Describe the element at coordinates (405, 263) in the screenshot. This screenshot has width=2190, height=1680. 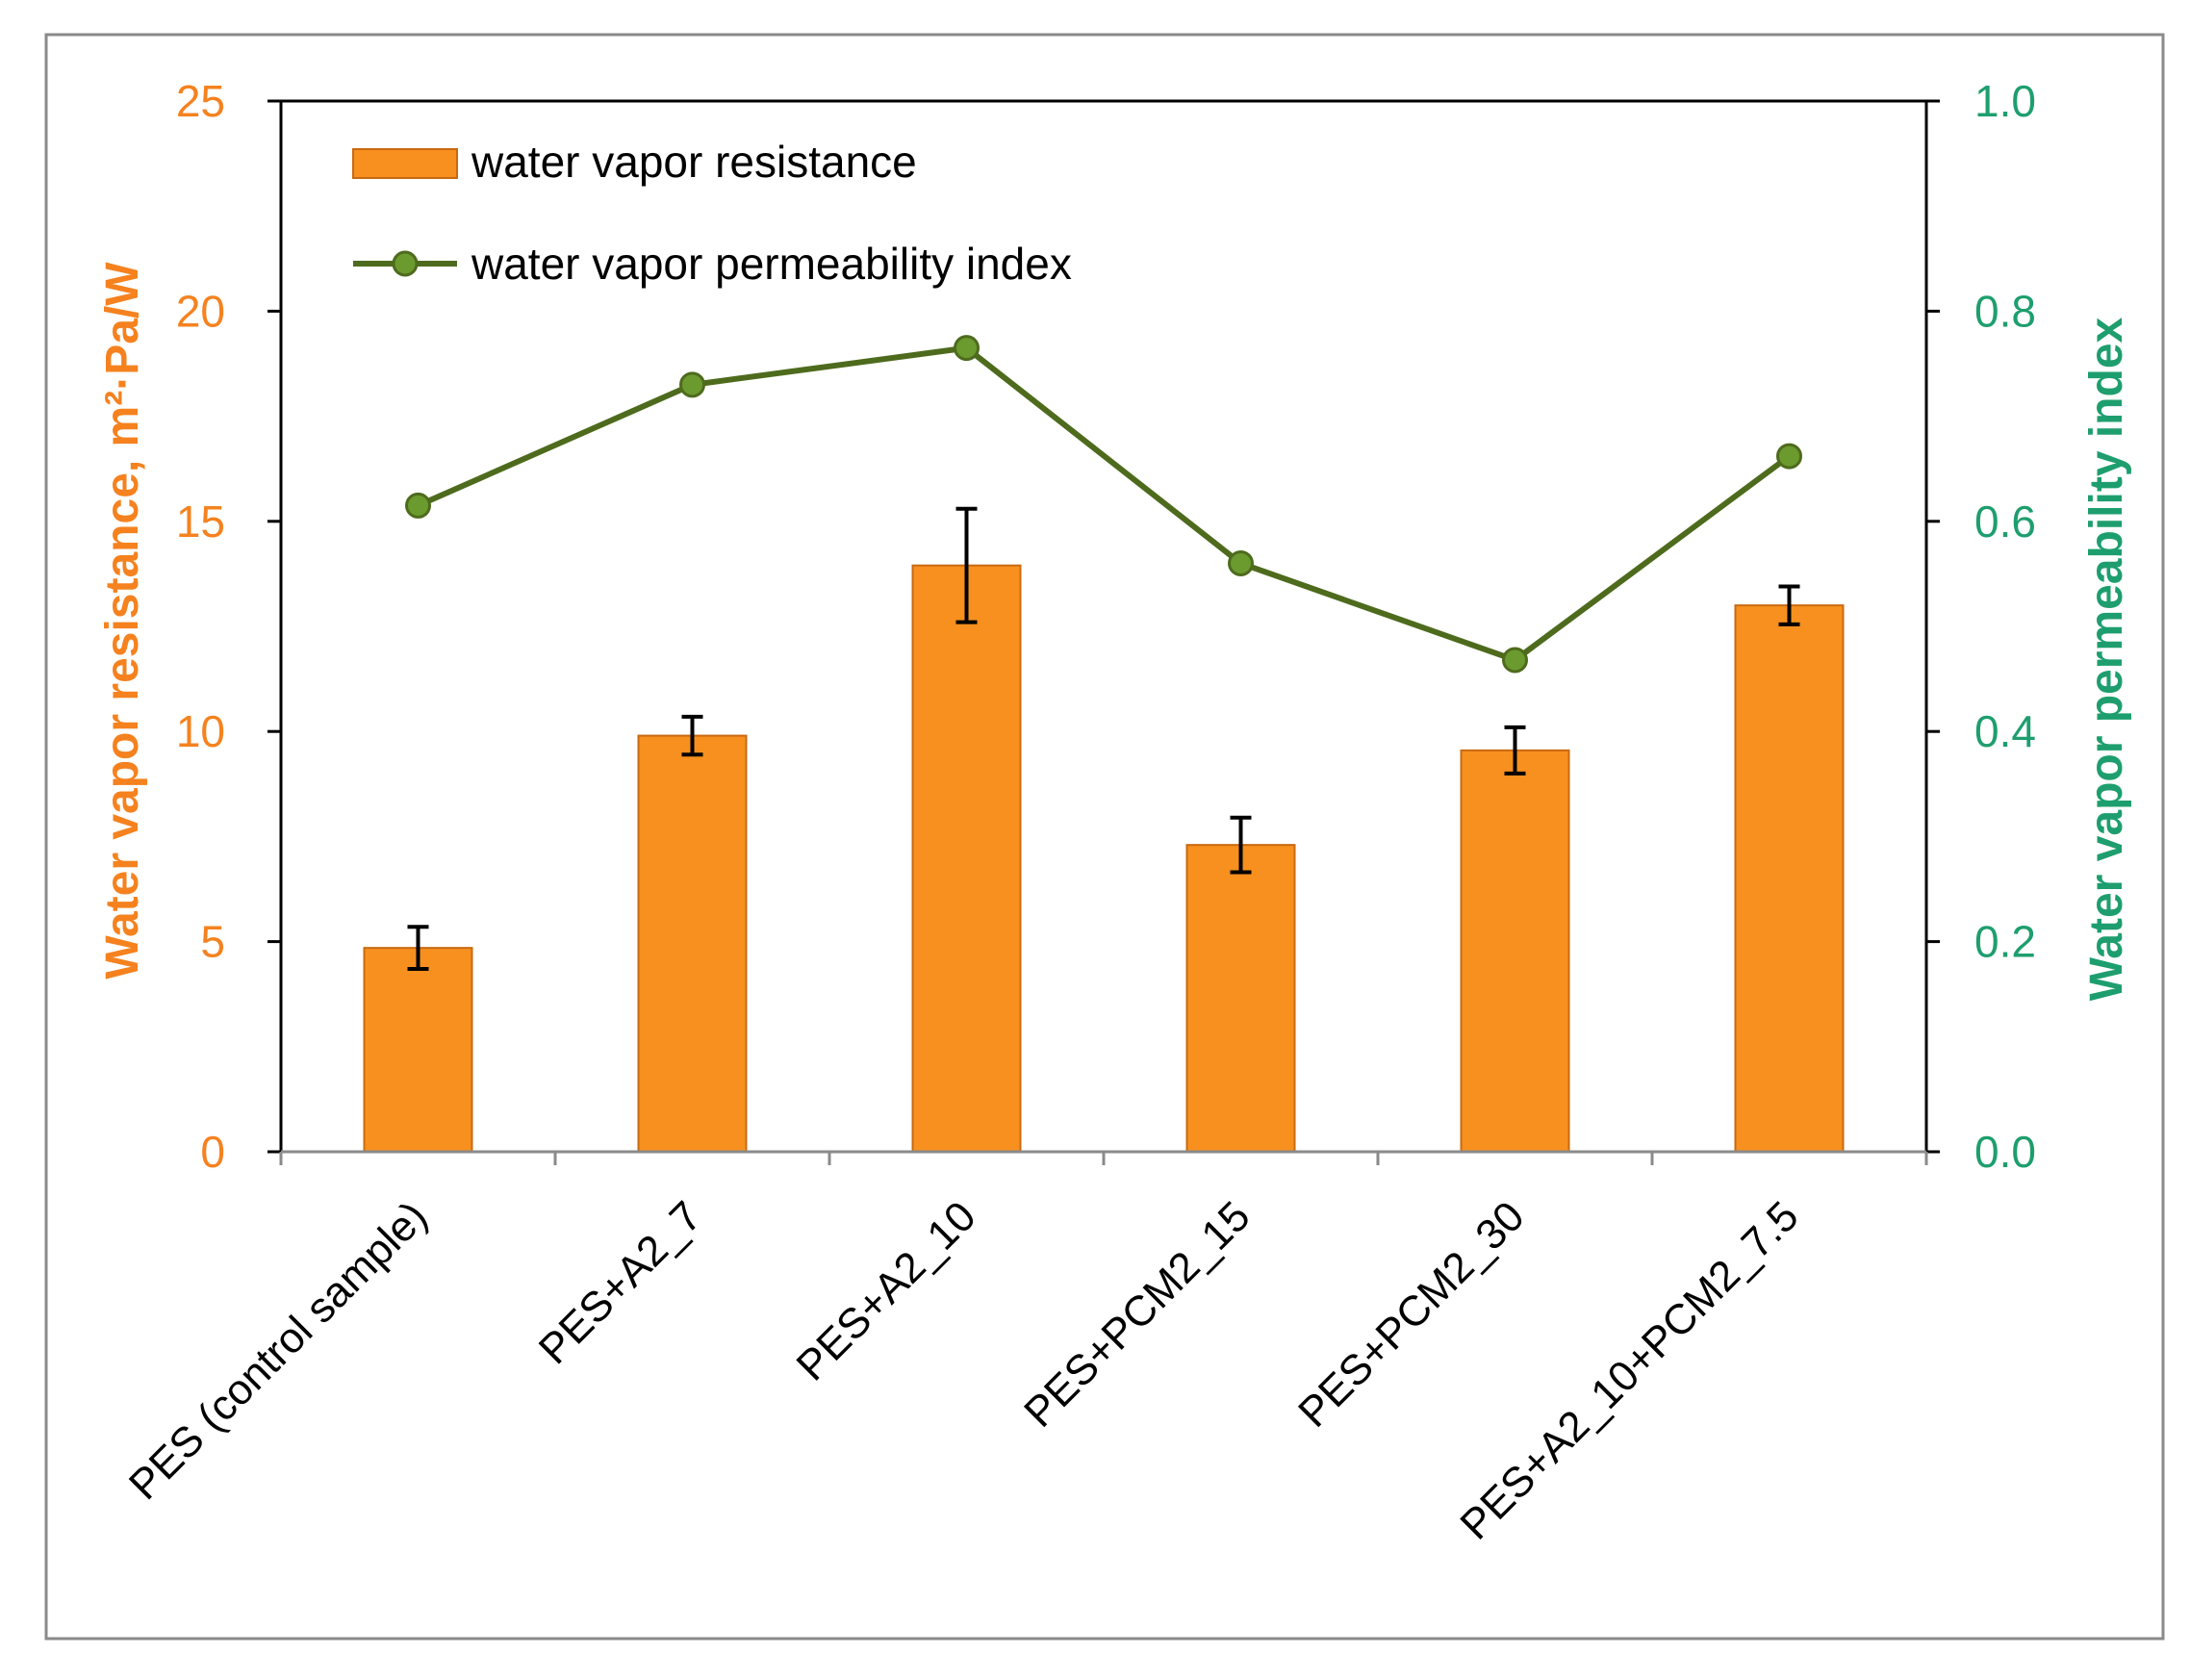
I see `legend-line-marker` at that location.